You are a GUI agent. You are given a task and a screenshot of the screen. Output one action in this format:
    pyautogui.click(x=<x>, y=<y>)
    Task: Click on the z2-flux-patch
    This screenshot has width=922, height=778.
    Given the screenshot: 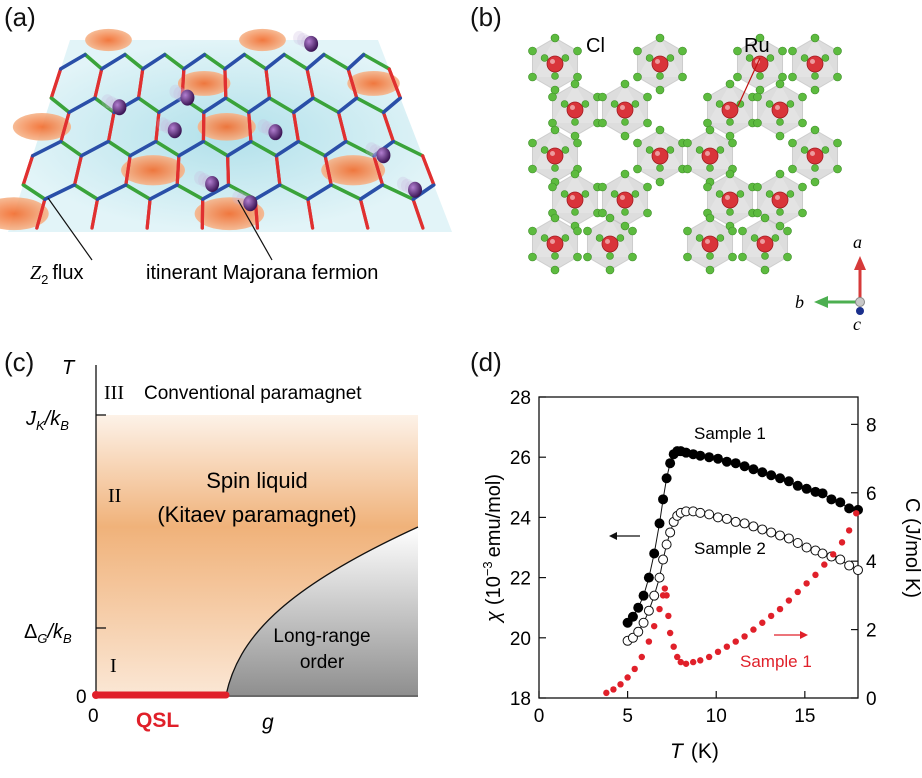 What is the action you would take?
    pyautogui.click(x=204, y=83)
    